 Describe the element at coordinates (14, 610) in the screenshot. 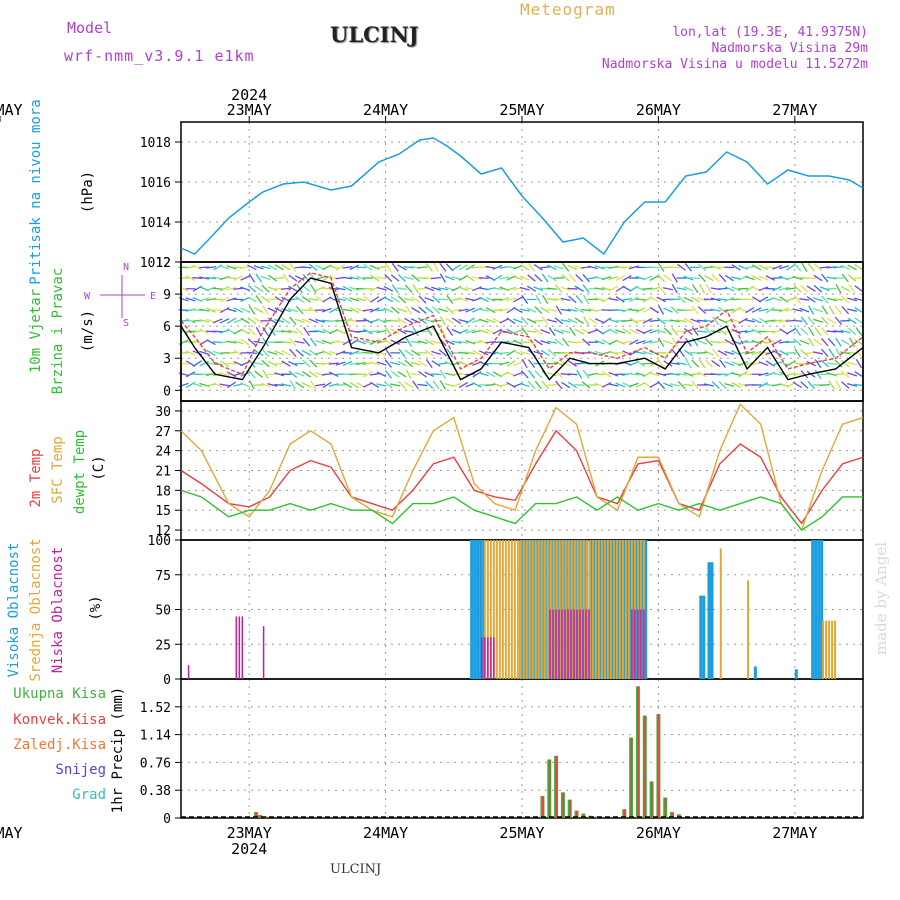

I see `cloud-high-axis-label: Visoka Oblacnost` at that location.